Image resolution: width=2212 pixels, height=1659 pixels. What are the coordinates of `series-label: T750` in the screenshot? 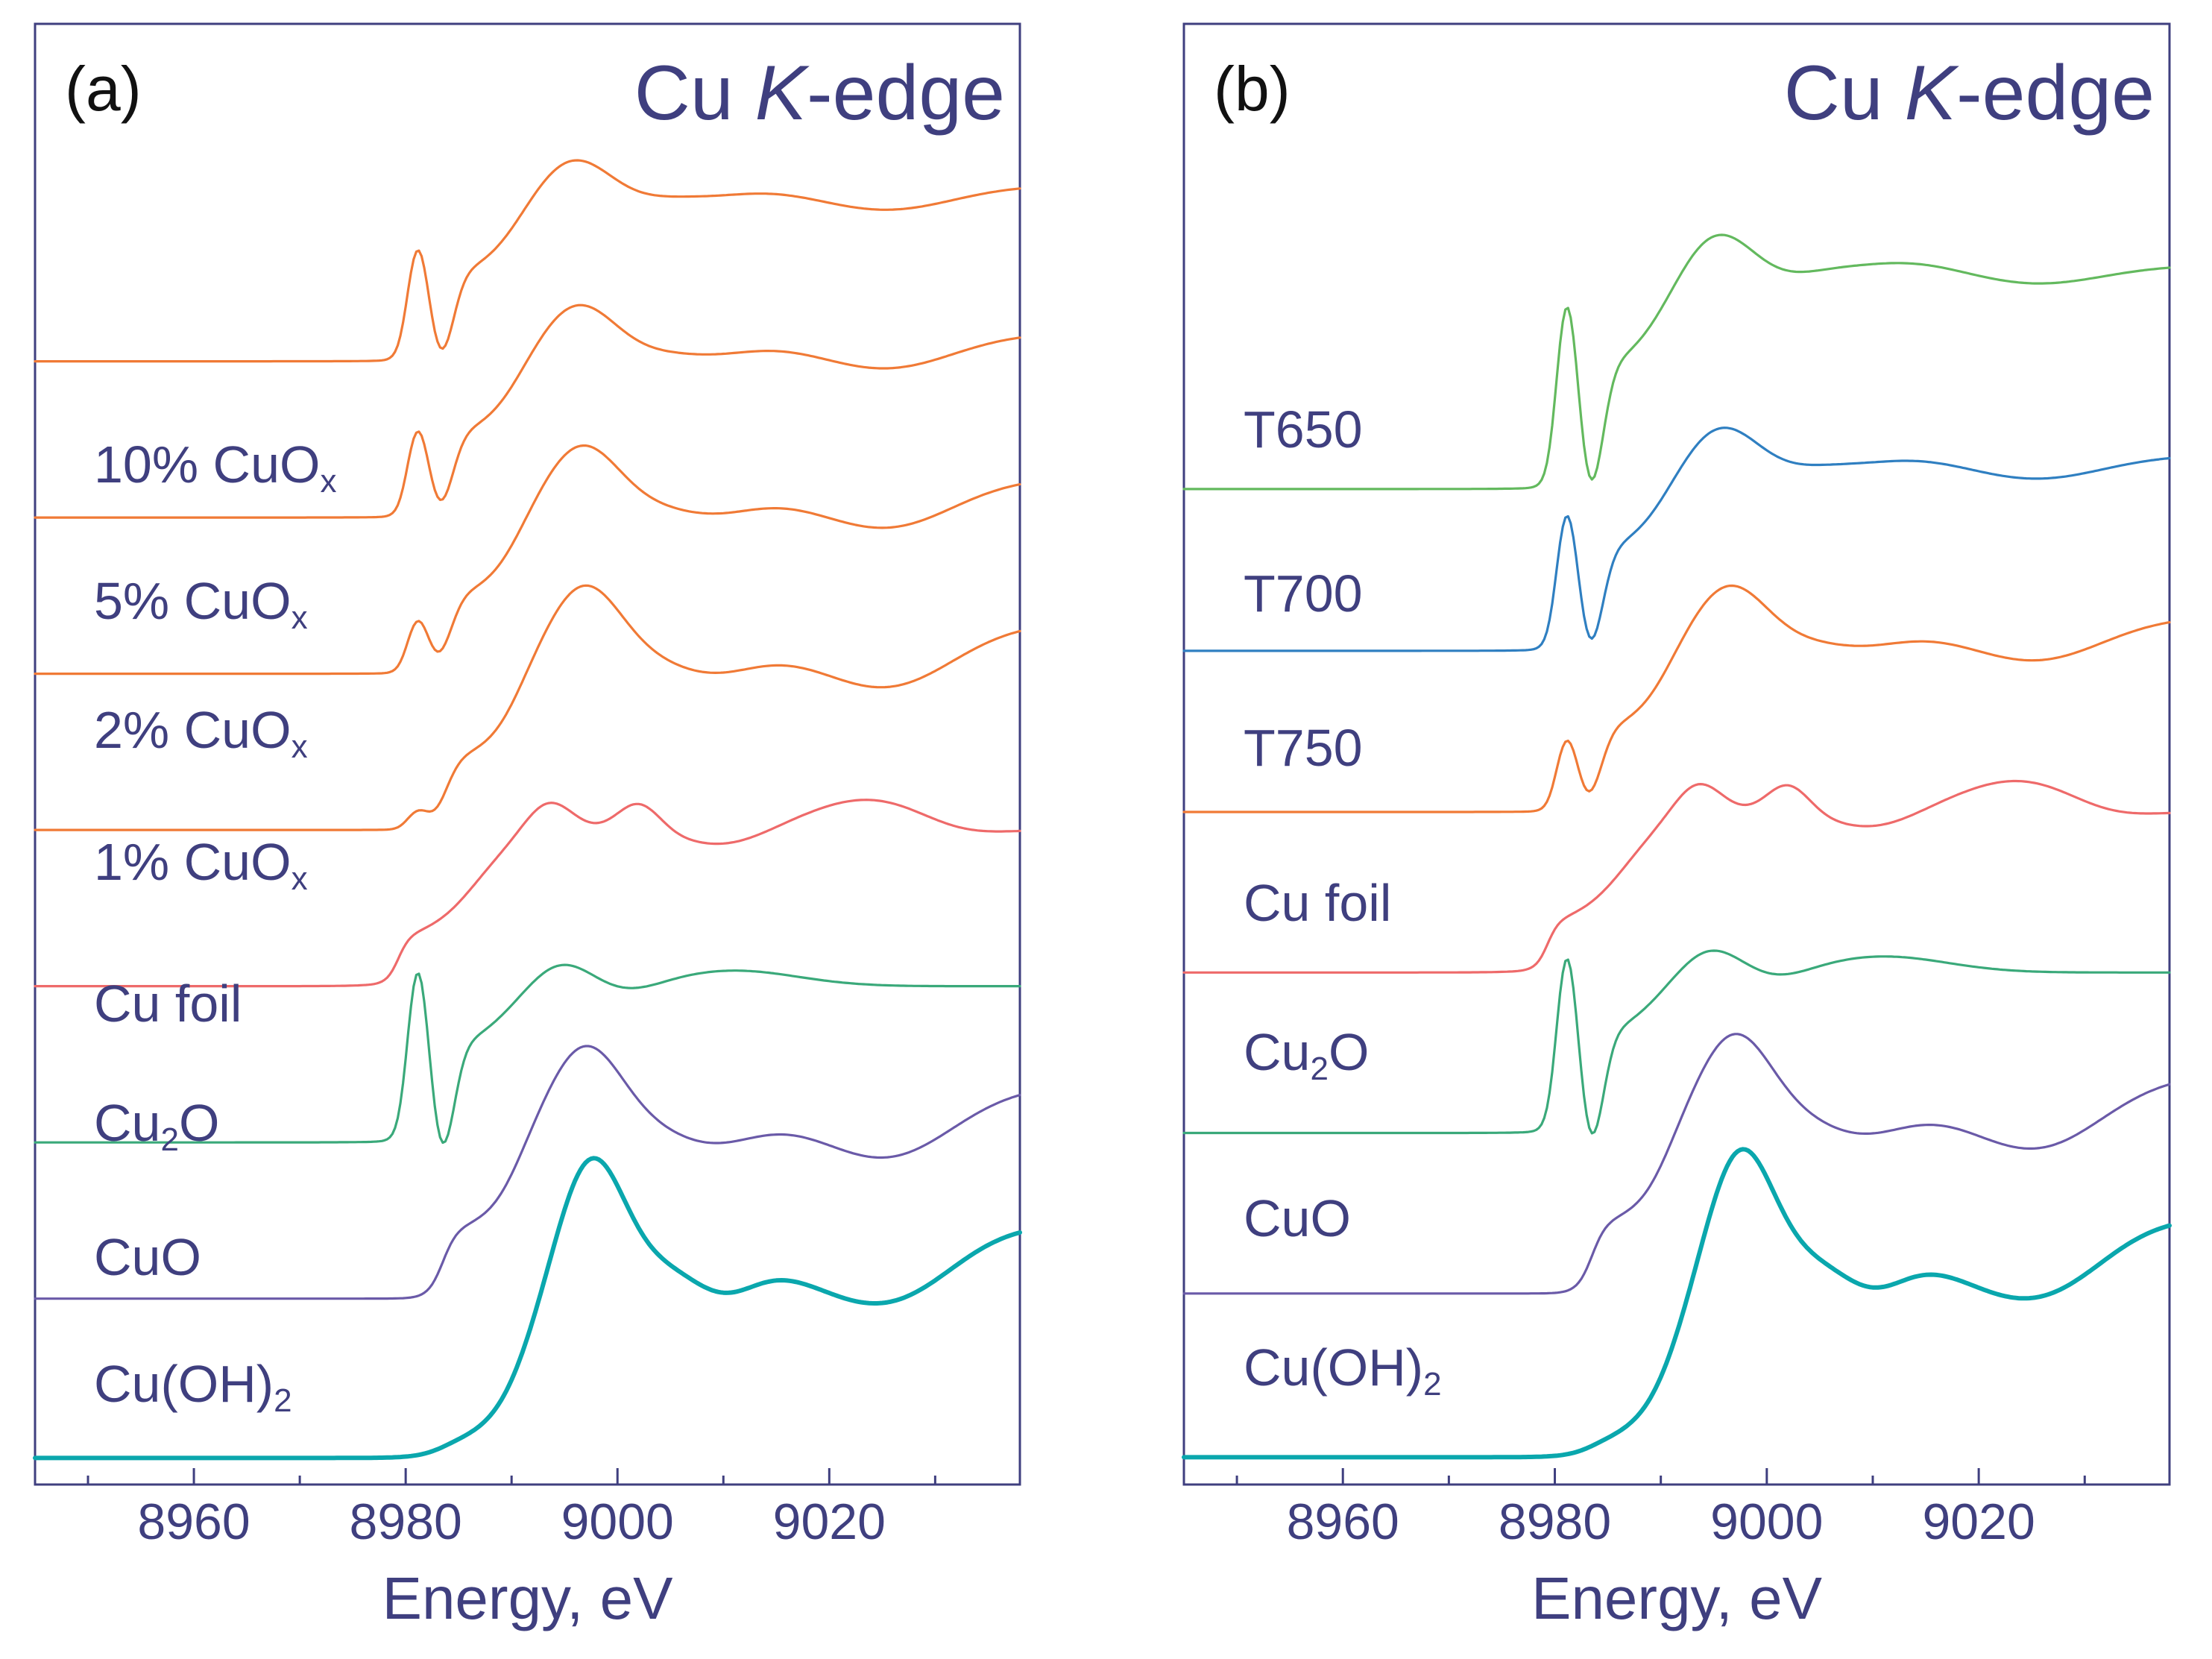 It's located at (1303, 748).